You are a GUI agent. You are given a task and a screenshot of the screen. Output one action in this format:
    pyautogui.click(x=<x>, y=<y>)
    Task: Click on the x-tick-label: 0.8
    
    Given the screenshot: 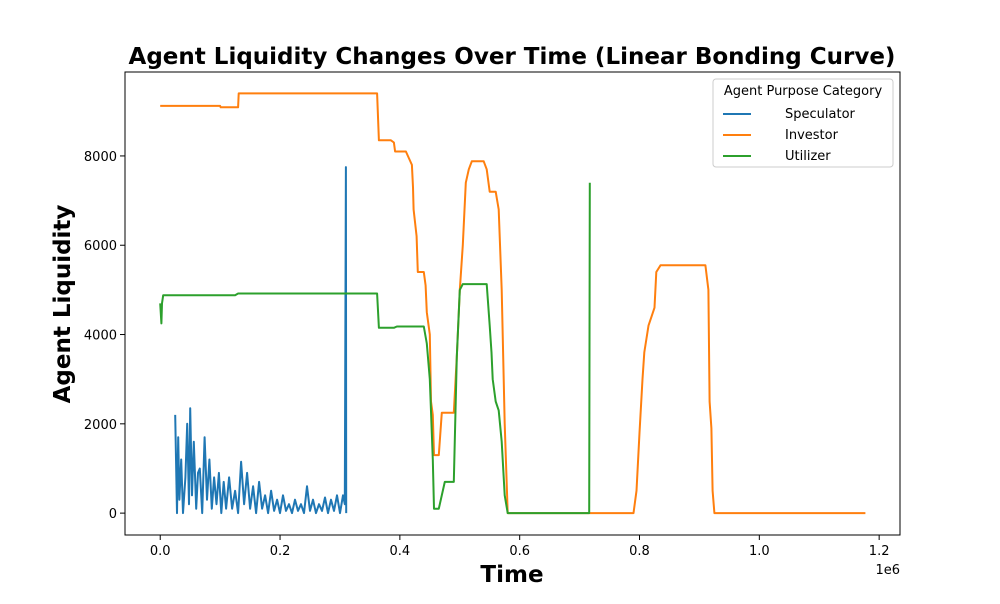 What is the action you would take?
    pyautogui.click(x=639, y=551)
    